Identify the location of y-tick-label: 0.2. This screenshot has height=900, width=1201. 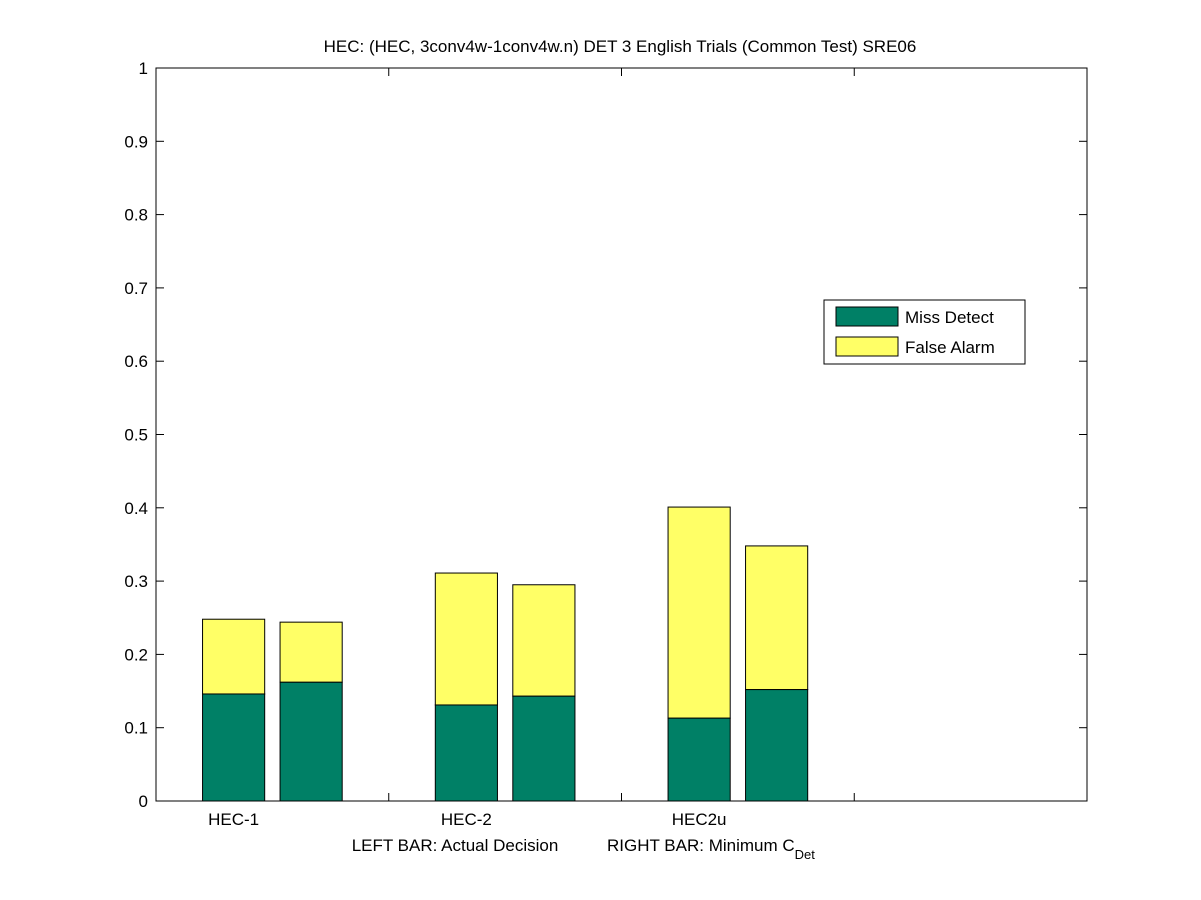
(136, 654).